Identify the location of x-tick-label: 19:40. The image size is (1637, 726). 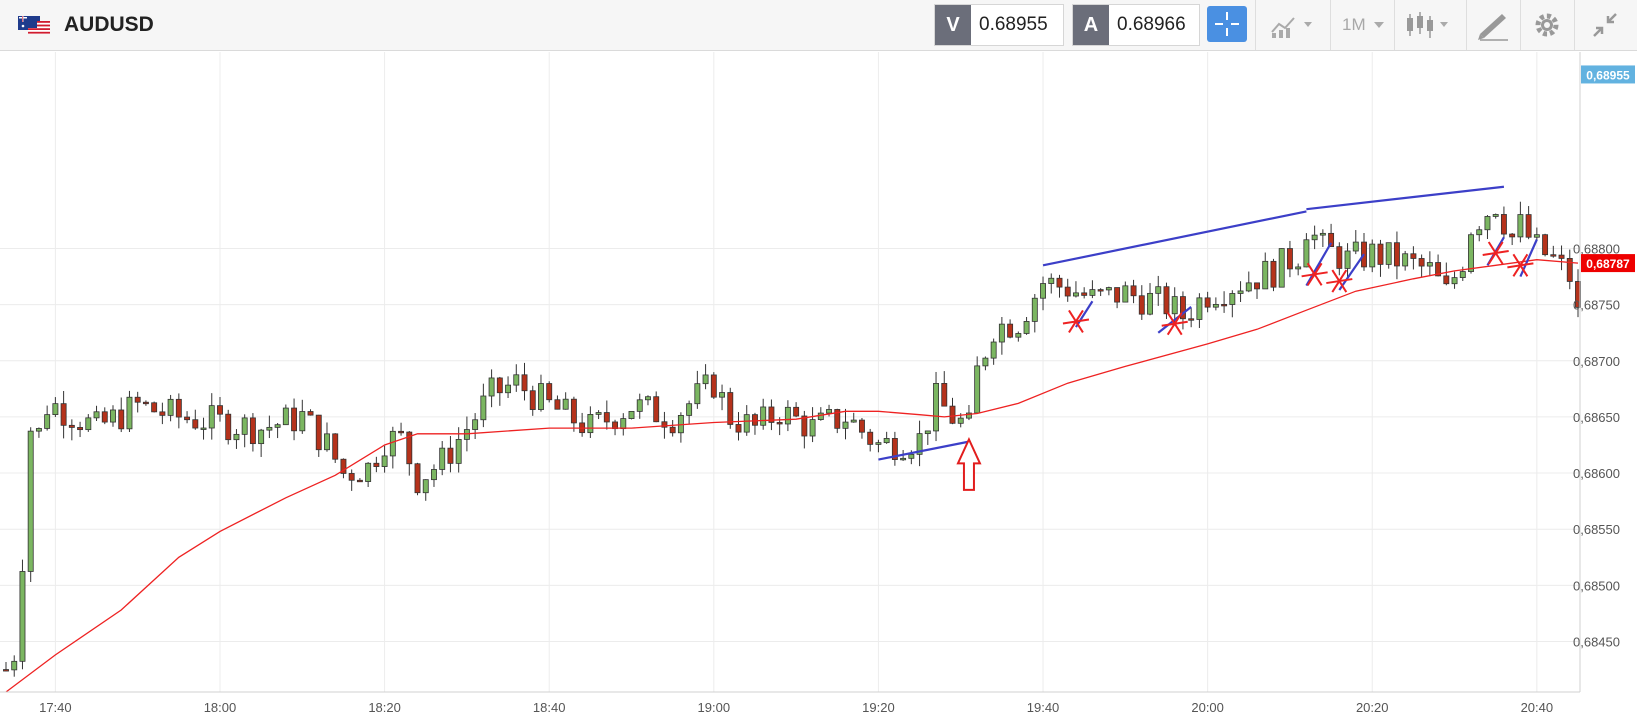
(1043, 707).